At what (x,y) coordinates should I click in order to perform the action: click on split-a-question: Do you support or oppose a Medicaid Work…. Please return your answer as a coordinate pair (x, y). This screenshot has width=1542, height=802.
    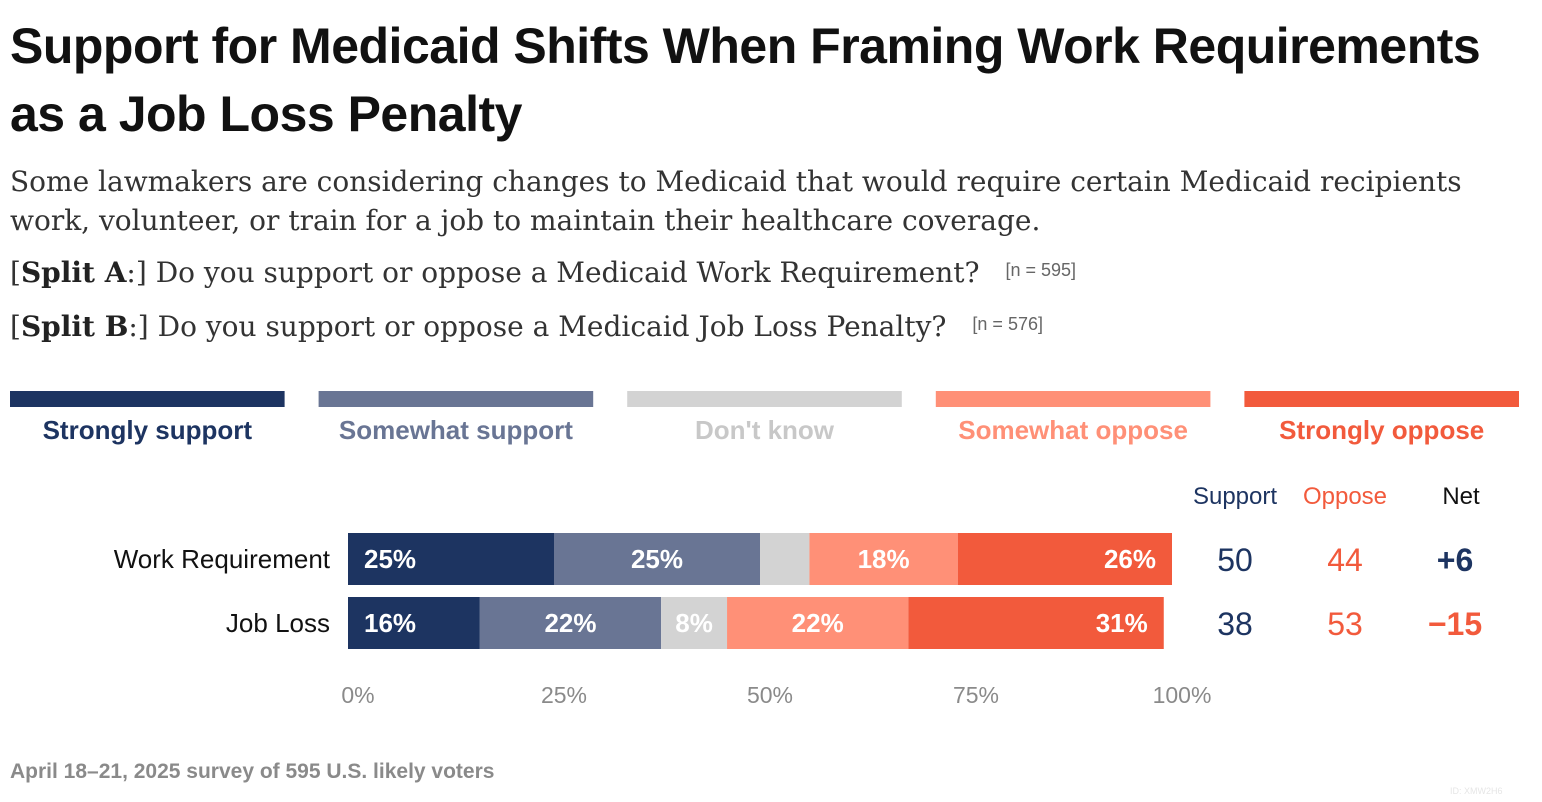
    Looking at the image, I should click on (567, 272).